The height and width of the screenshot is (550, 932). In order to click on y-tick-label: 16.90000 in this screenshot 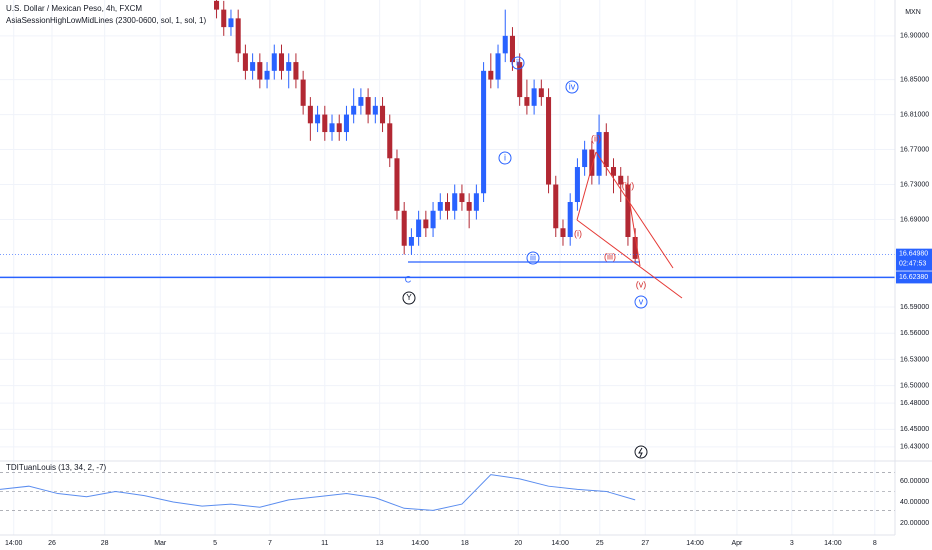, I will do `click(914, 36)`.